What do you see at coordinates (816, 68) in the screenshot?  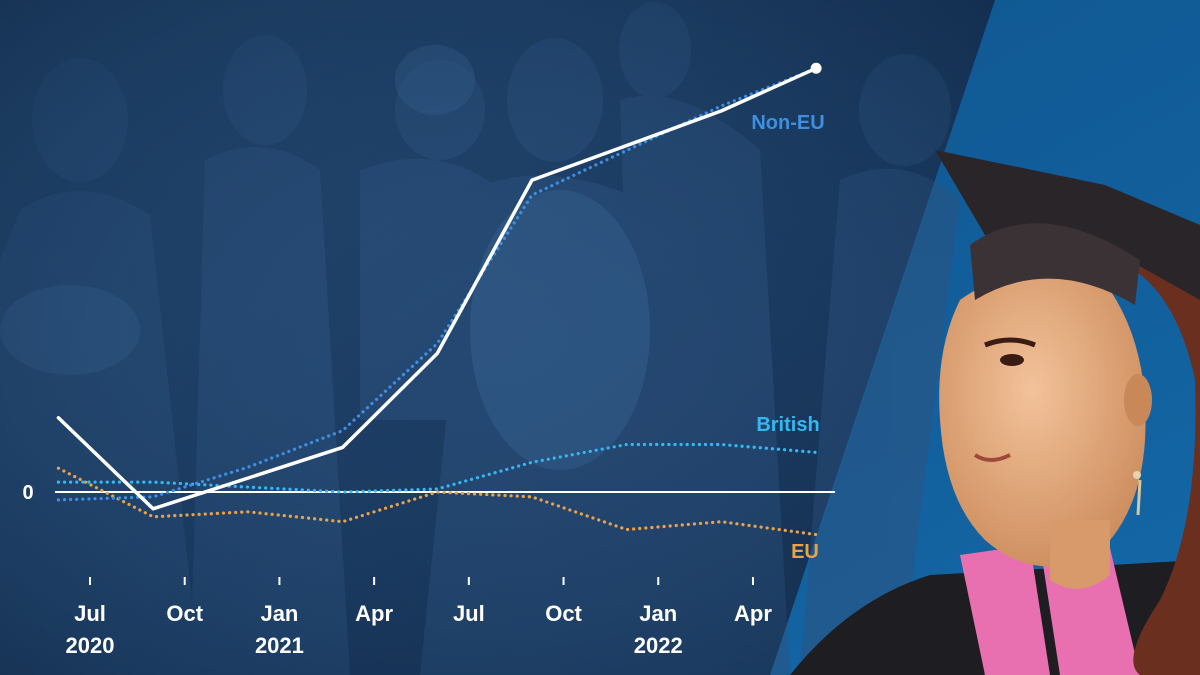 I see `series-end-marker` at bounding box center [816, 68].